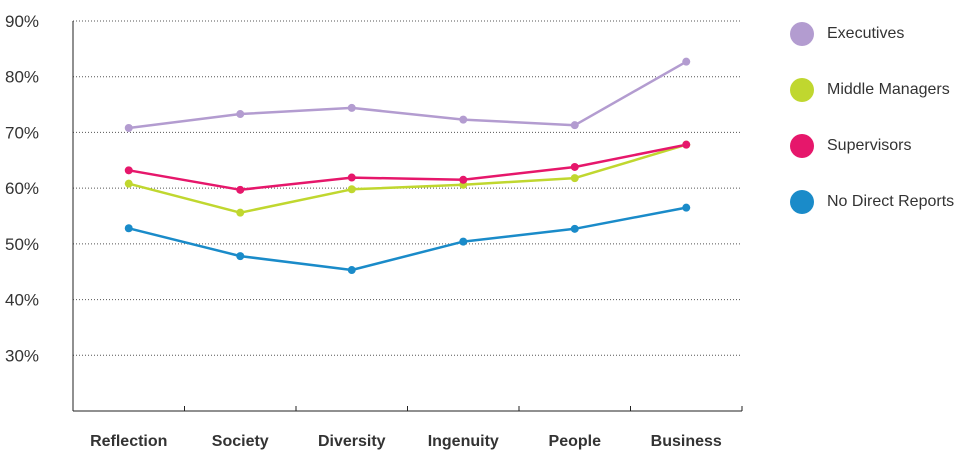 The image size is (979, 457). Describe the element at coordinates (22, 21) in the screenshot. I see `y-tick-label: 90%` at that location.